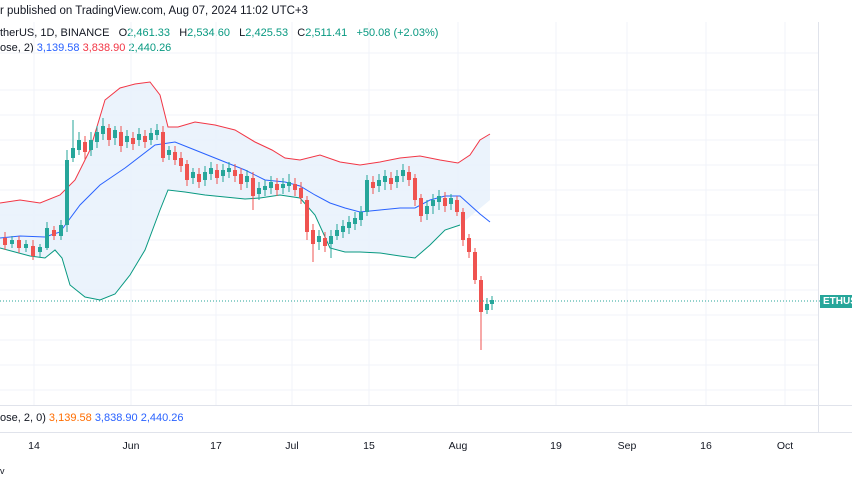 This screenshot has width=852, height=485. I want to click on x-tick-label: 17, so click(216, 446).